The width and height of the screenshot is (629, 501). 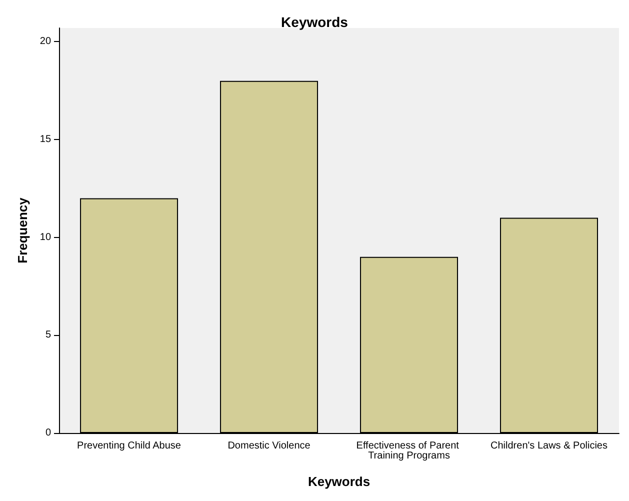 I want to click on y-tick-label: 0, so click(x=48, y=433).